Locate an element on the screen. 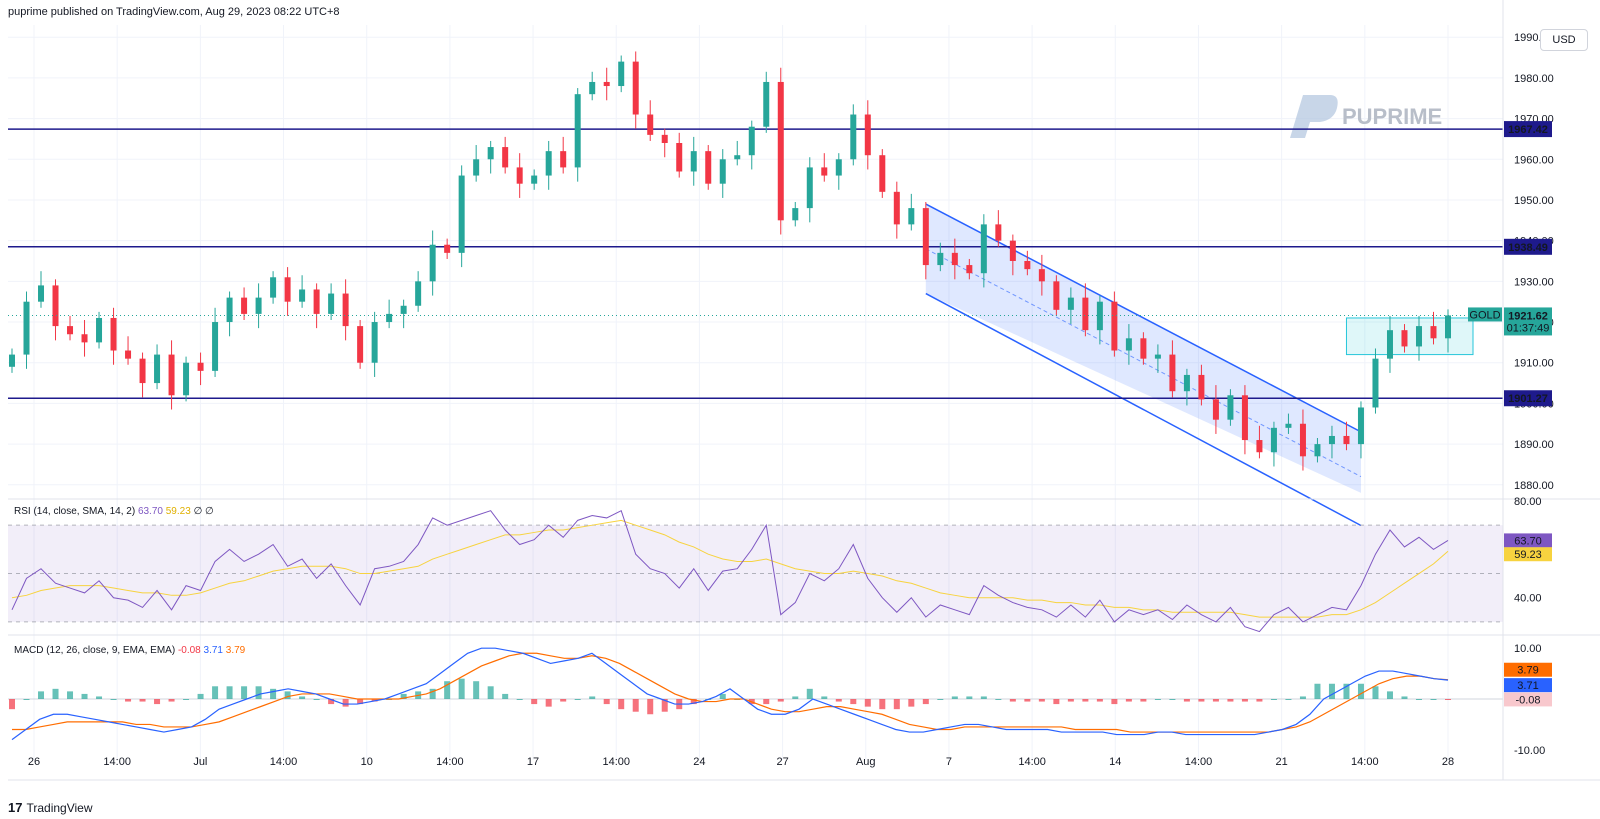  symbol-label: GOLD is located at coordinates (1484, 315).